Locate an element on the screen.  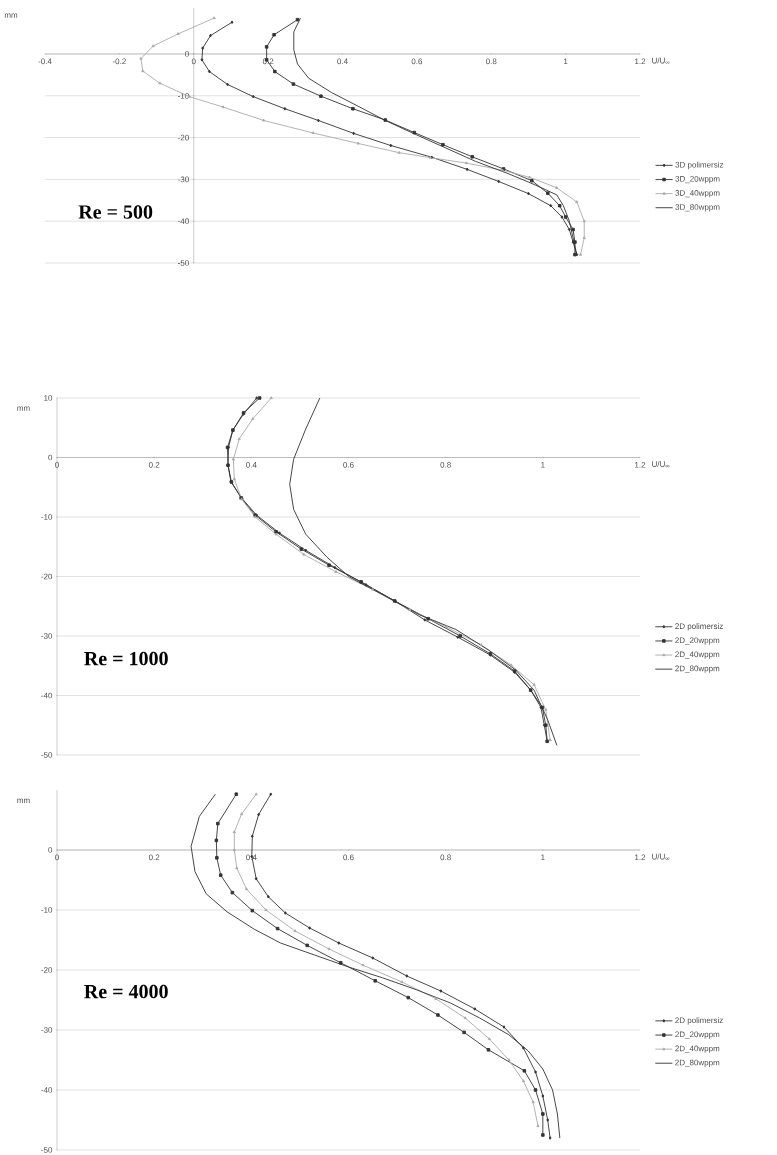
annotation: Re = 4000 is located at coordinates (126, 991).